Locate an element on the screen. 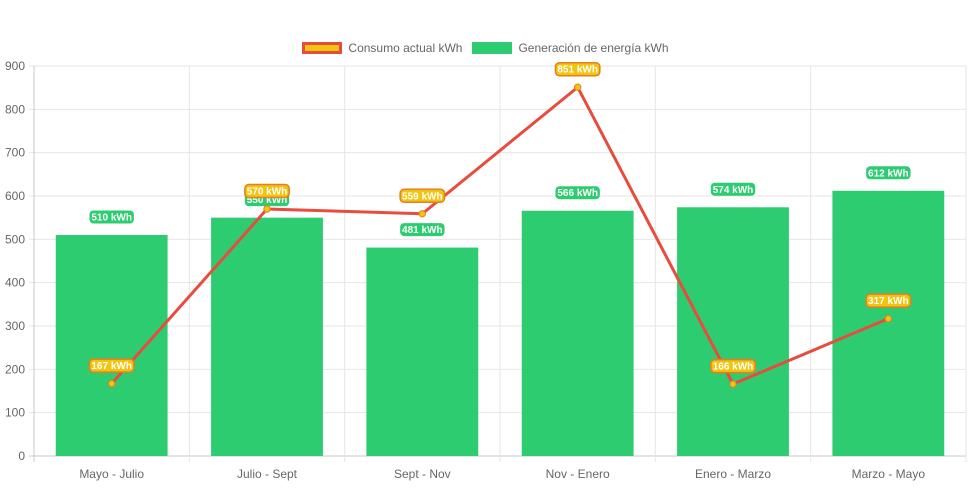 The image size is (971, 490). y-tick-label: 400 is located at coordinates (15, 283).